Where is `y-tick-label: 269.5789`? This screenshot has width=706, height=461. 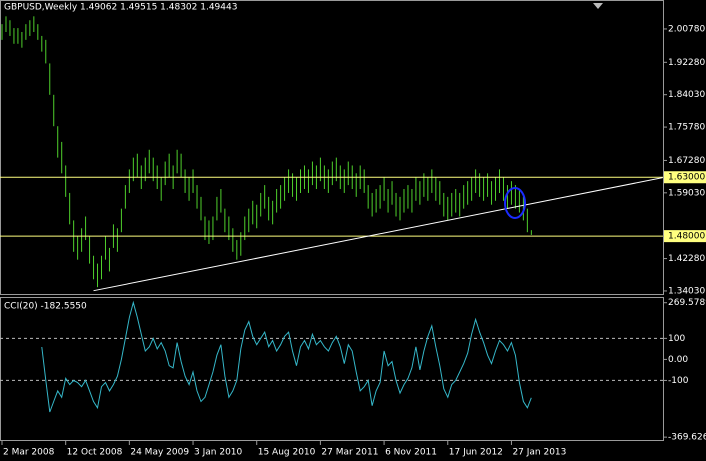 y-tick-label: 269.5789 is located at coordinates (687, 303).